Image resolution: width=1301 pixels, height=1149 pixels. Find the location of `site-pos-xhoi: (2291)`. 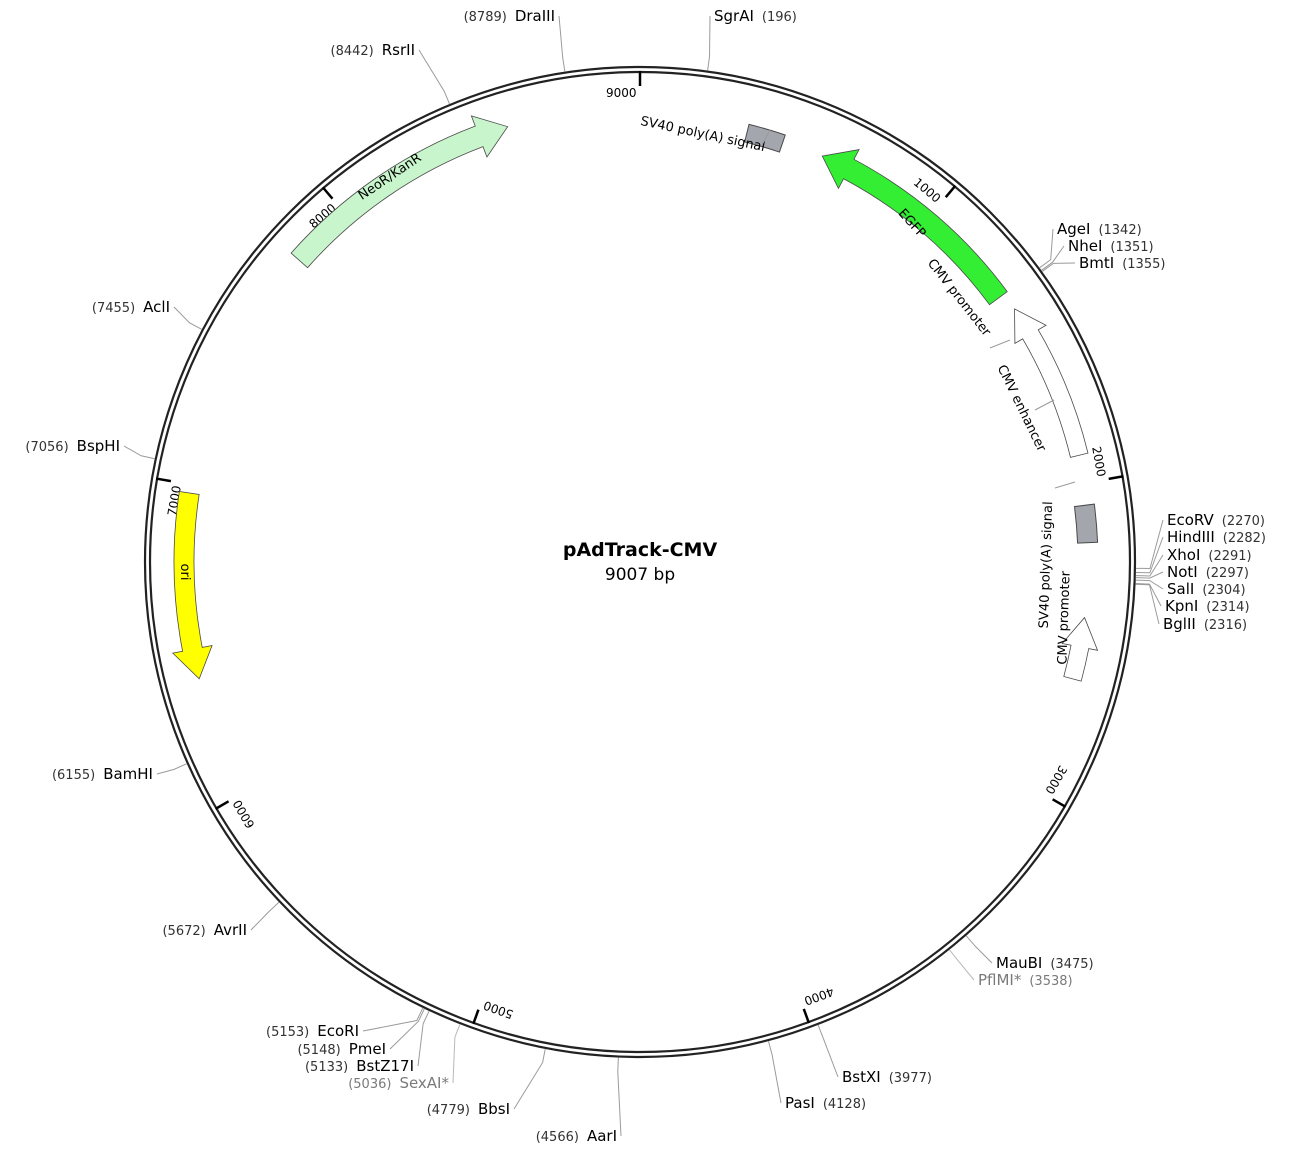

site-pos-xhoi: (2291) is located at coordinates (1229, 556).